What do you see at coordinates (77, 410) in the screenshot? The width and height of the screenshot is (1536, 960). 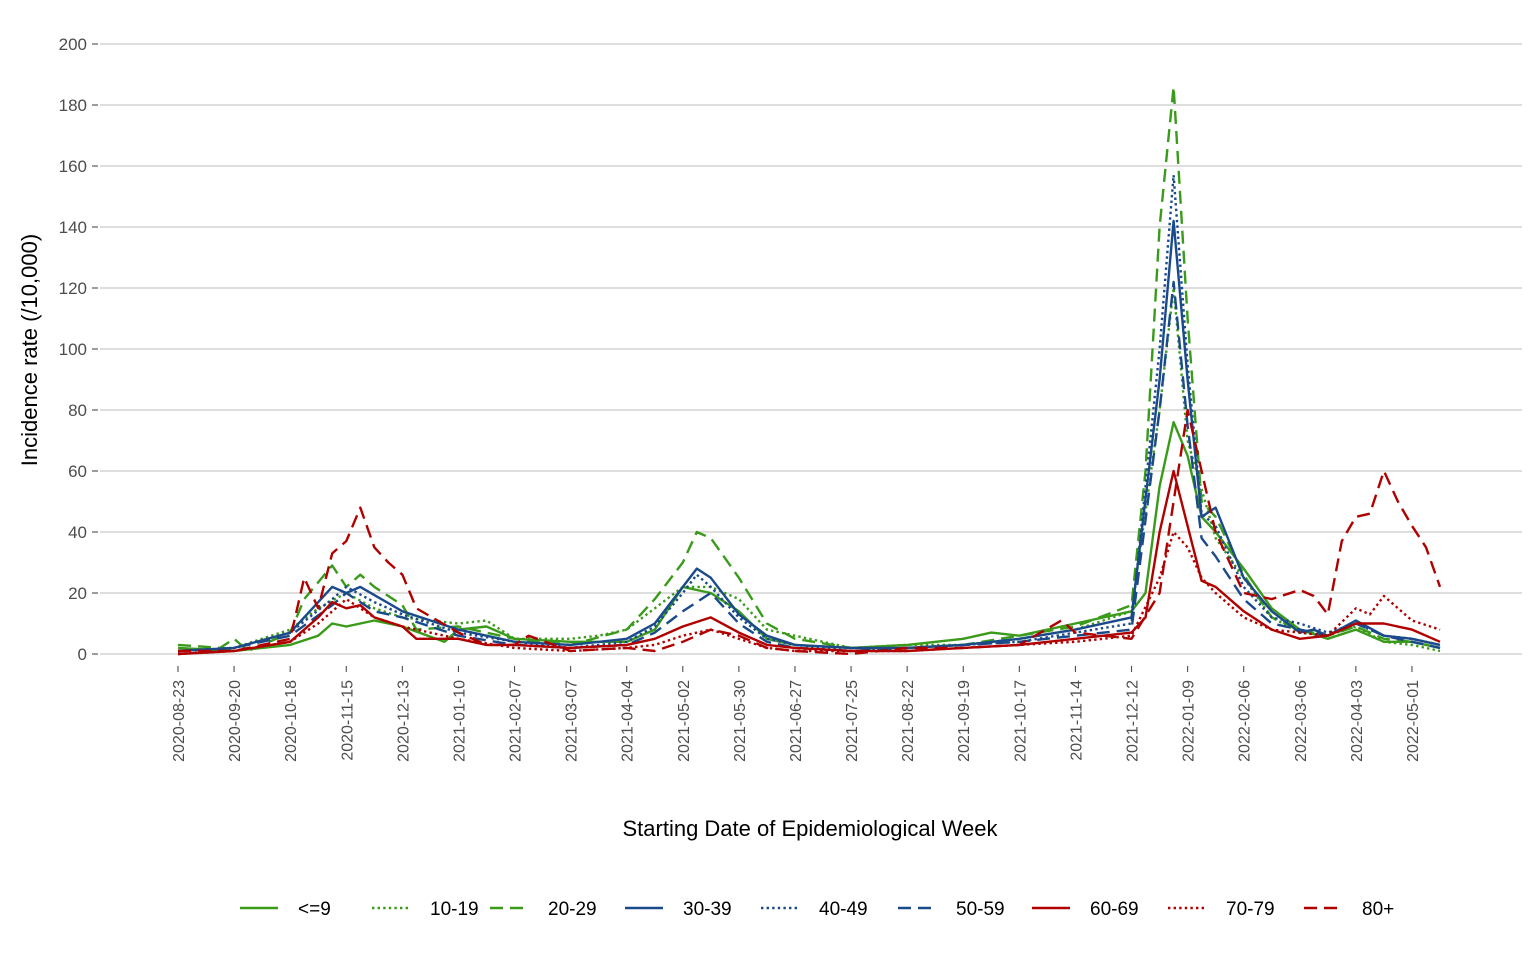 I see `y-tick-label: 80` at bounding box center [77, 410].